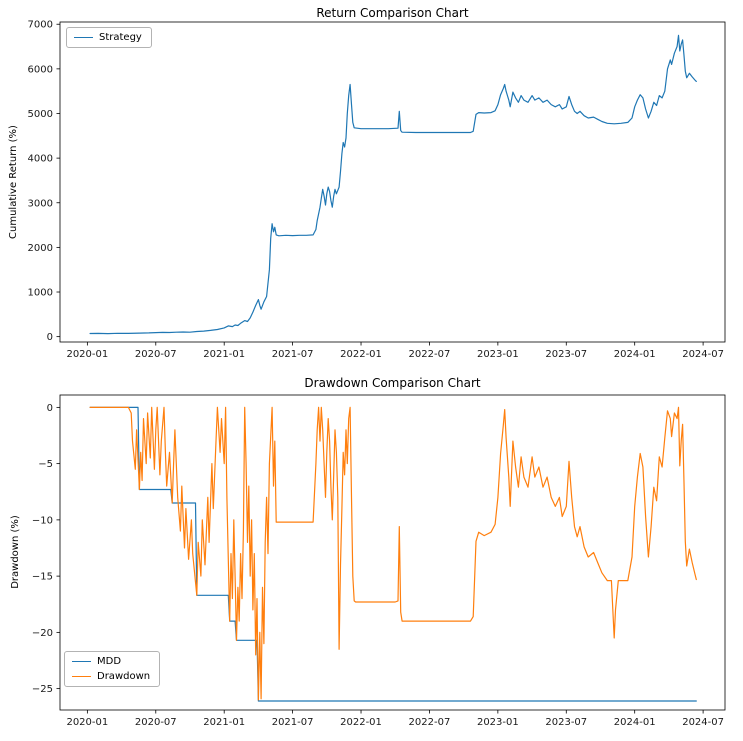  I want to click on legend-entry-drawdown: Drawdown, so click(111, 676).